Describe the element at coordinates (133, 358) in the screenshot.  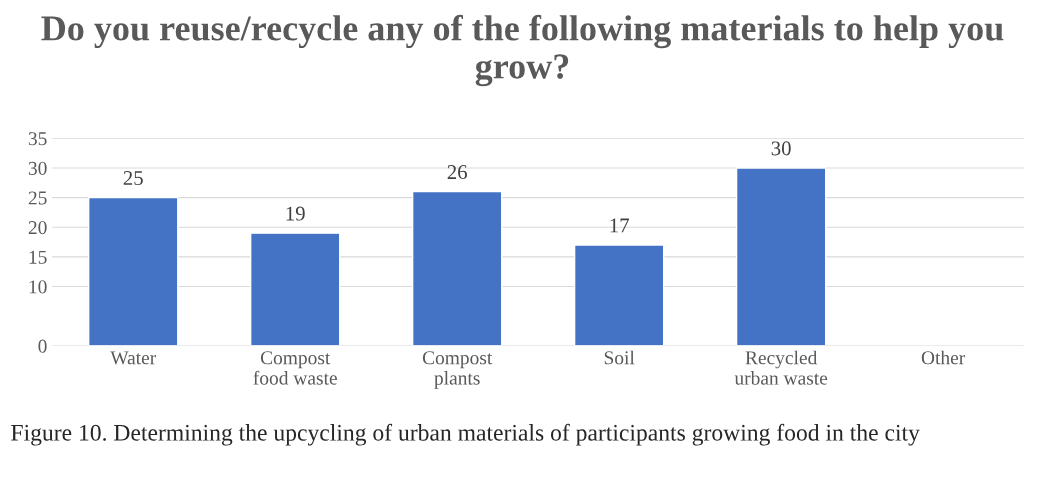
I see `x-tick-label: Water` at that location.